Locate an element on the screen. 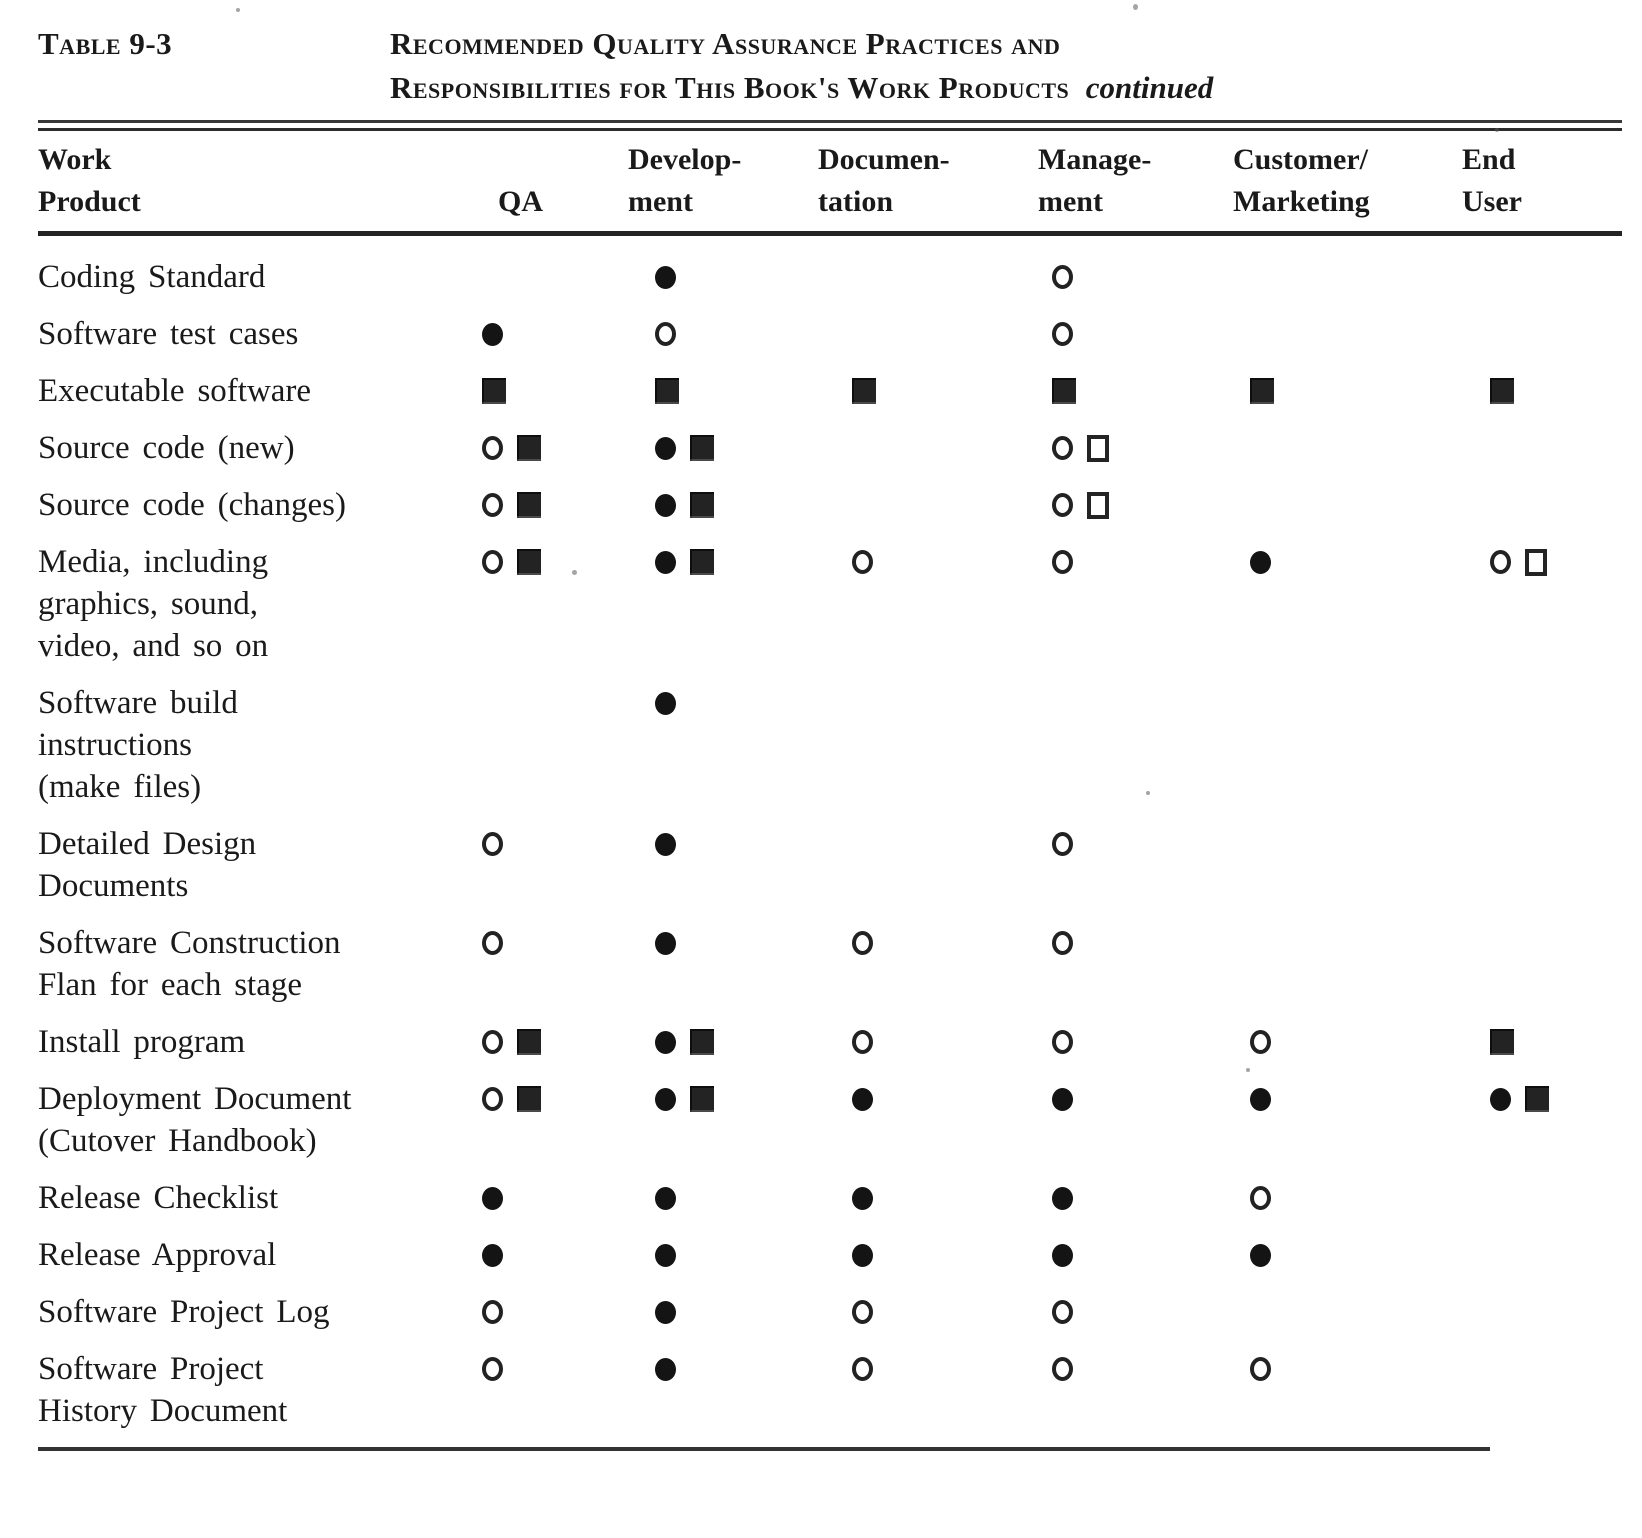 Image resolution: width=1642 pixels, height=1538 pixels. column-header-text: Customer/ is located at coordinates (1300, 159).